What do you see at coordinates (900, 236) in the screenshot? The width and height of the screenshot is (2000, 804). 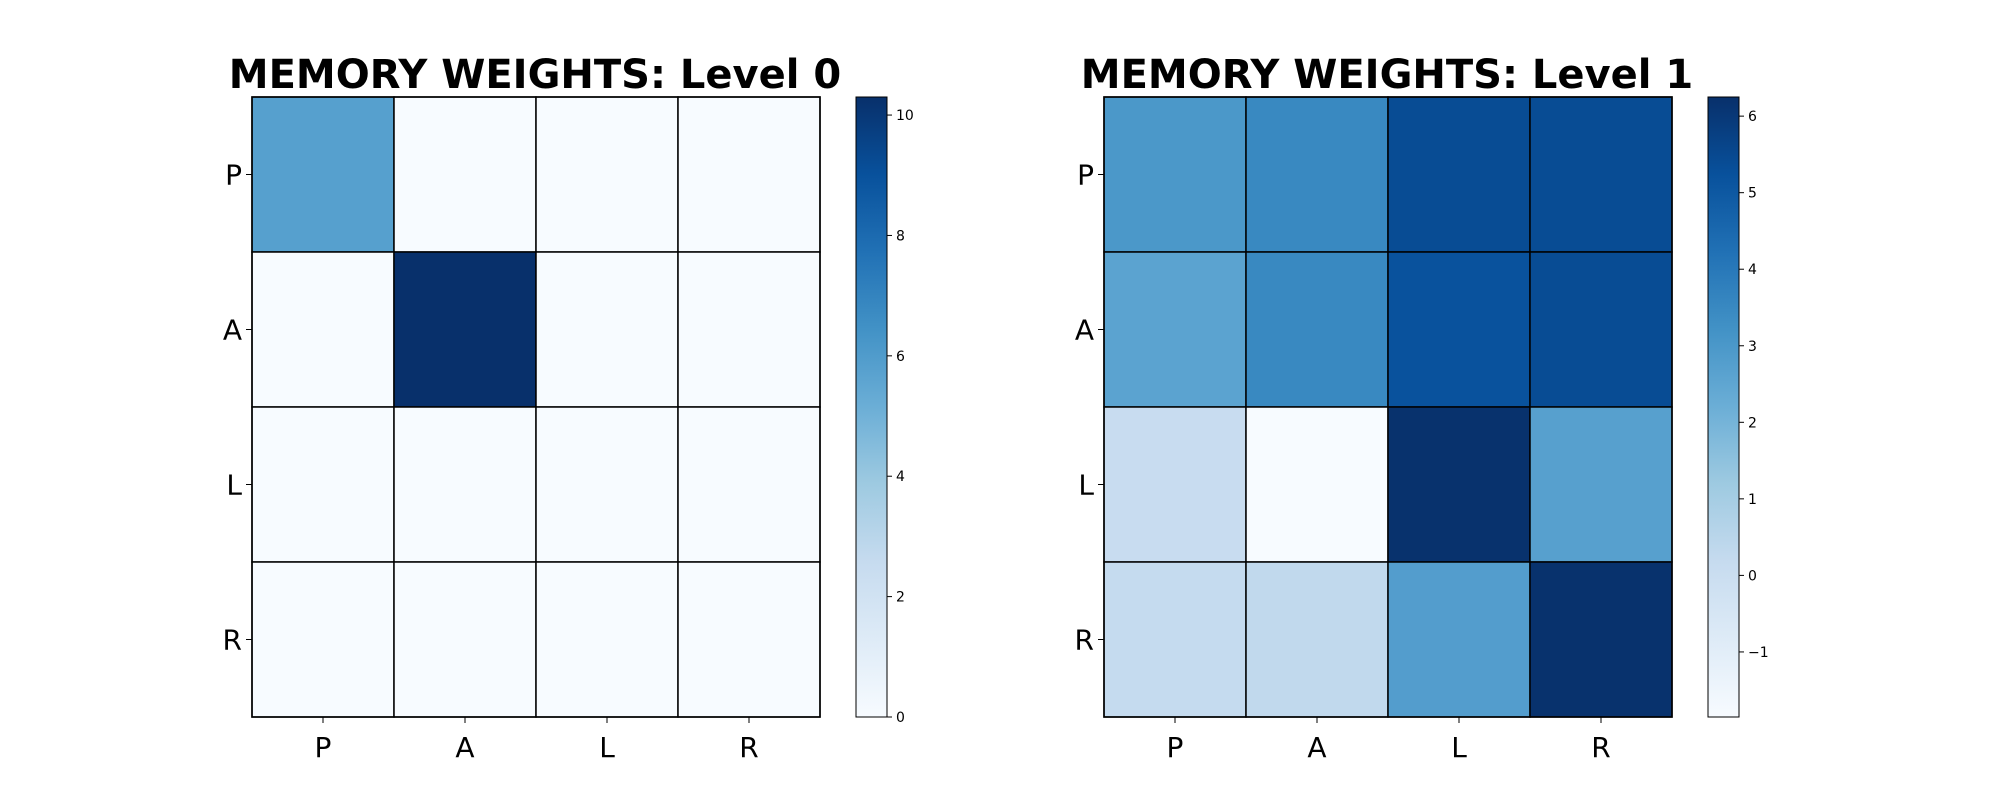 I see `colorbar-tick-label: 8` at bounding box center [900, 236].